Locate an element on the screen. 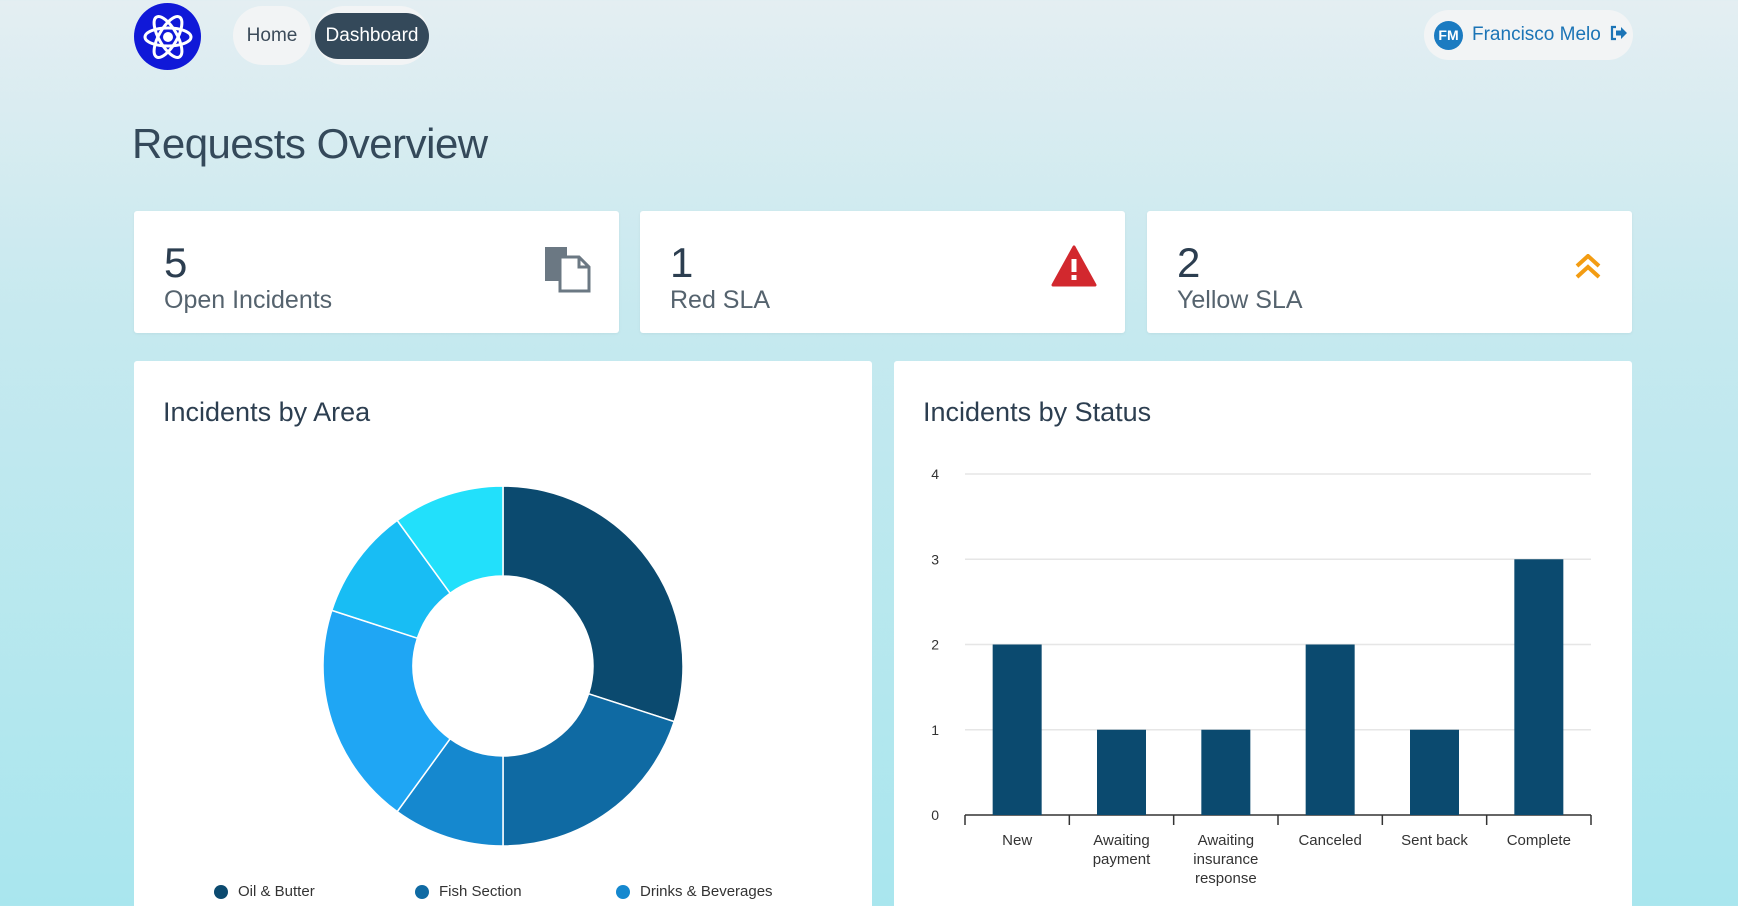  atom-logo-icon is located at coordinates (167, 36).